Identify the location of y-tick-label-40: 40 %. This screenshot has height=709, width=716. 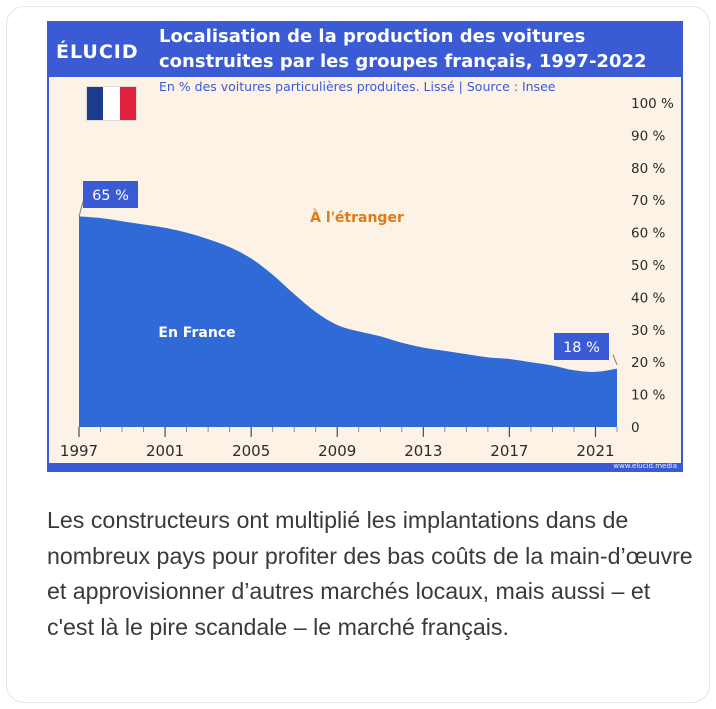
(648, 298).